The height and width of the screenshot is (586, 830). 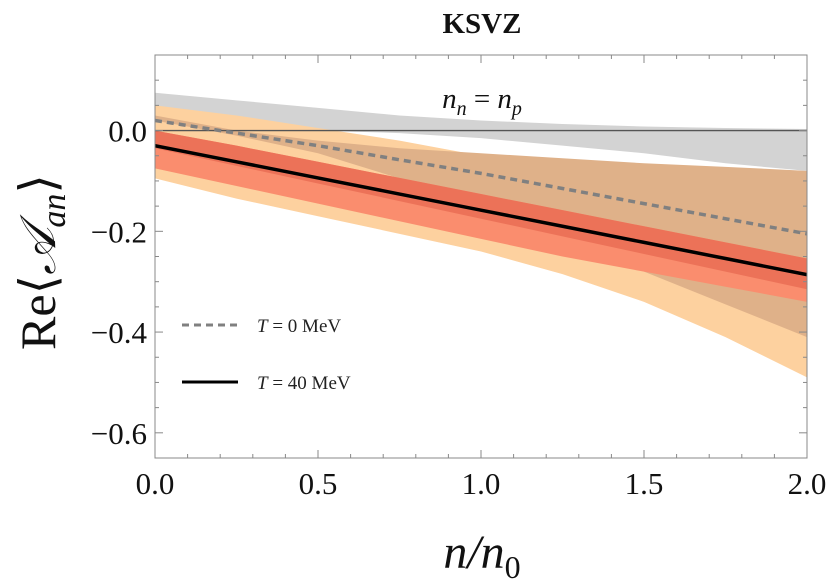 I want to click on x-tick-label: 1.5, so click(x=644, y=483).